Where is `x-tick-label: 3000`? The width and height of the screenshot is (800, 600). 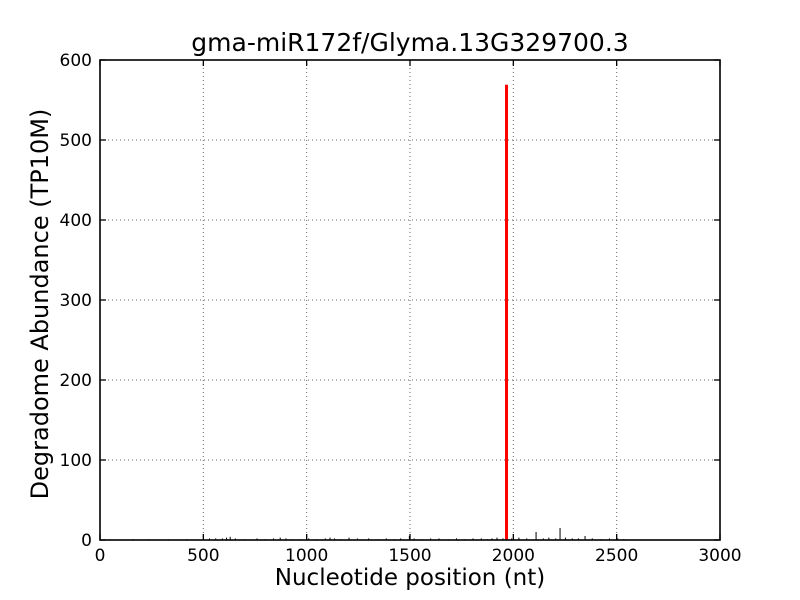
x-tick-label: 3000 is located at coordinates (719, 556).